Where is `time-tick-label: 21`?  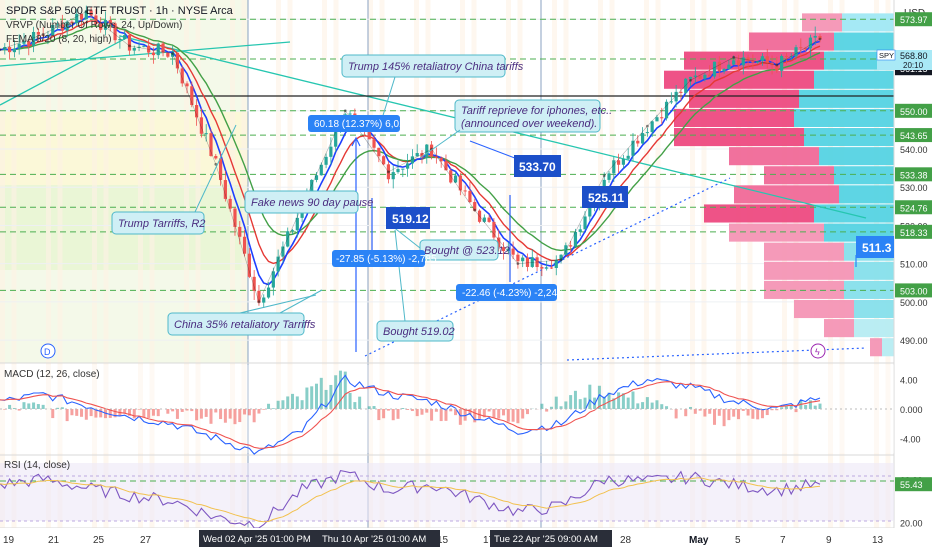 time-tick-label: 21 is located at coordinates (54, 540).